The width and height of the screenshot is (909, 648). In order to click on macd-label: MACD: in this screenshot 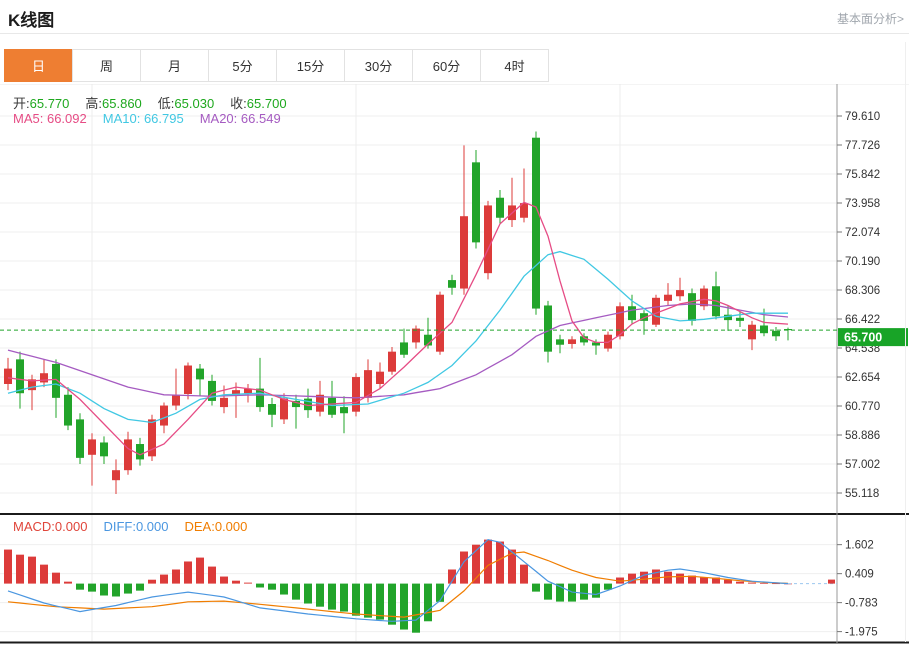, I will do `click(34, 526)`.